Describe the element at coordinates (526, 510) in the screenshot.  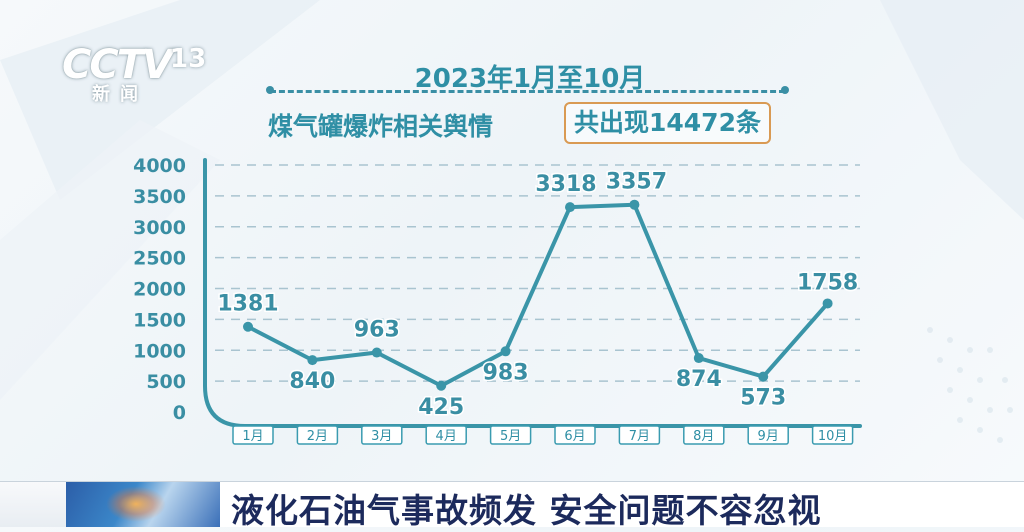
I see `news-headline: 液化石油气事故频发 安全问题不容忽视` at that location.